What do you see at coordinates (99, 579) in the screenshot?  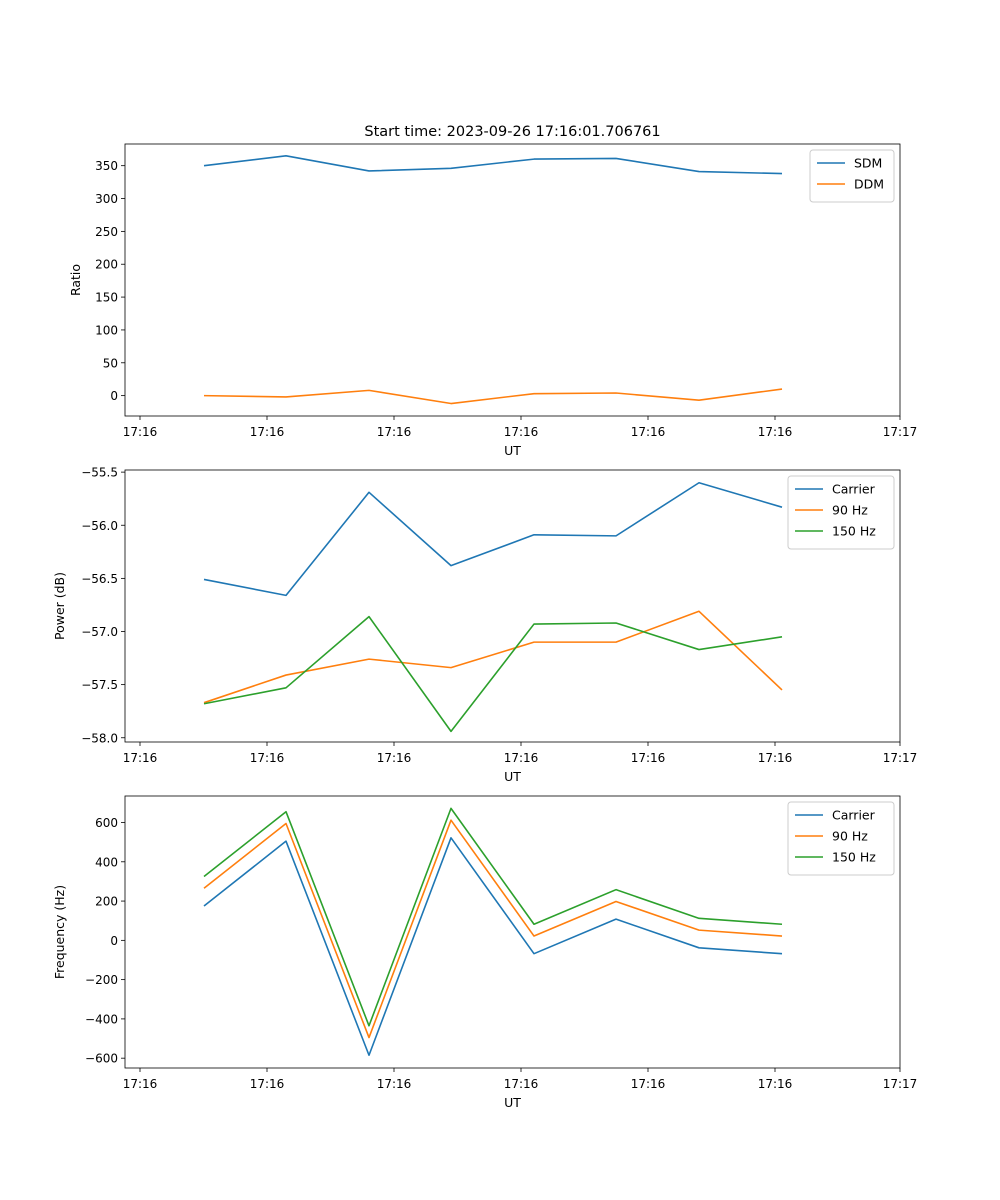 I see `y-tick-label: −56.5` at bounding box center [99, 579].